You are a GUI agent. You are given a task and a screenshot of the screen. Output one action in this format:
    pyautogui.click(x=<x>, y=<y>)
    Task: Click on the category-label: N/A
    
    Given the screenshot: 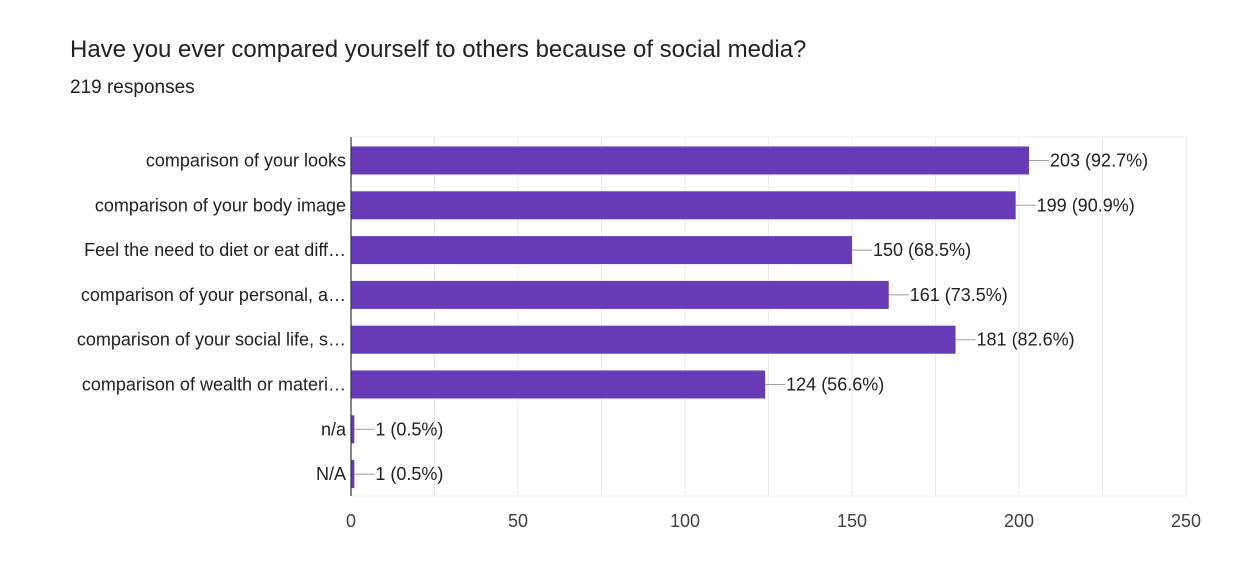 What is the action you would take?
    pyautogui.click(x=331, y=474)
    